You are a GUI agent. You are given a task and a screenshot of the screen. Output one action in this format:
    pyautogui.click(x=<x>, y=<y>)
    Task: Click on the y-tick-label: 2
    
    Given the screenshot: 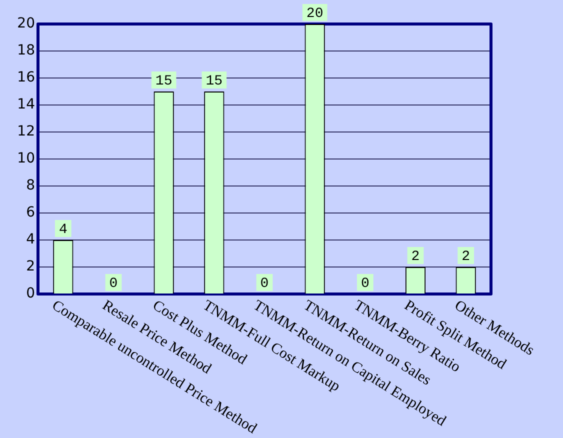 What is the action you would take?
    pyautogui.click(x=30, y=266)
    